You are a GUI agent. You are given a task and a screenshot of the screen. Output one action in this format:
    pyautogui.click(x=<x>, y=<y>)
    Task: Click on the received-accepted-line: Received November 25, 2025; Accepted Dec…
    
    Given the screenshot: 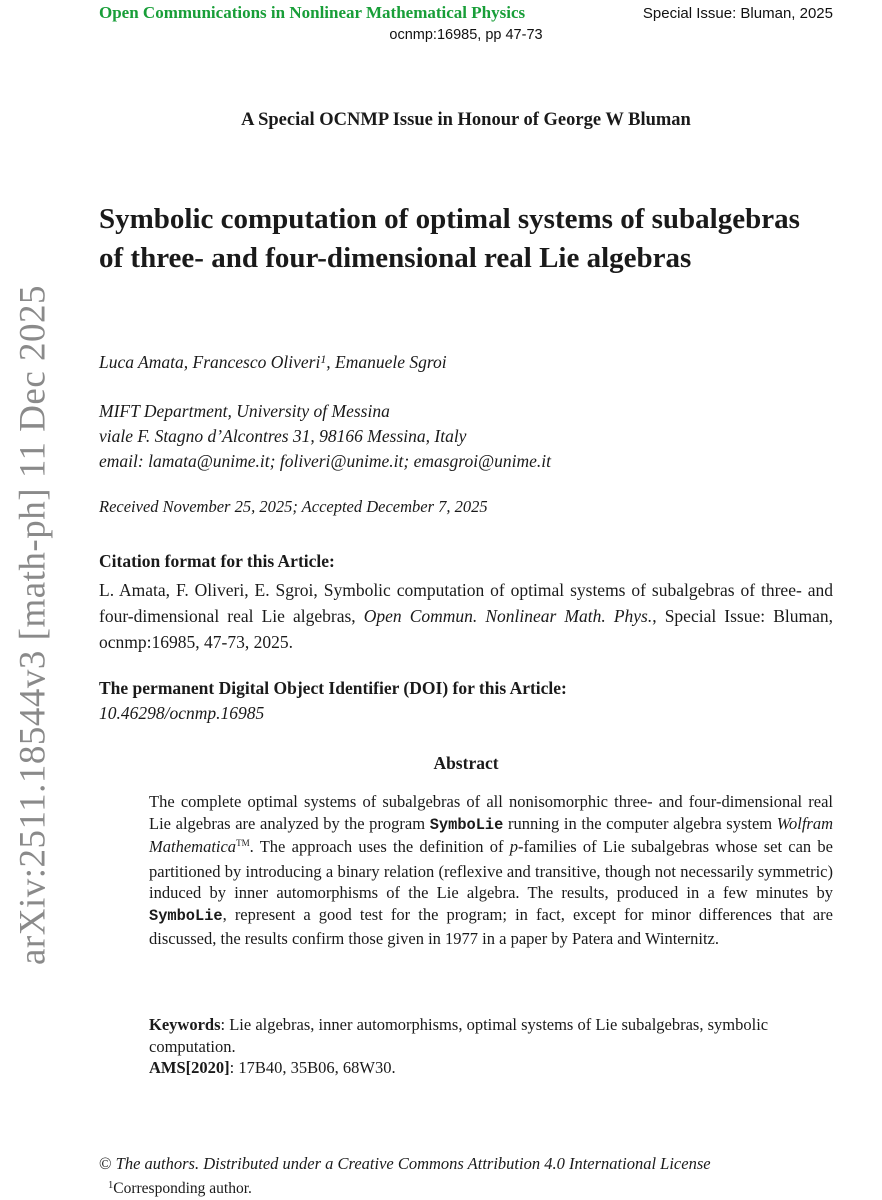 What is the action you would take?
    pyautogui.click(x=293, y=506)
    